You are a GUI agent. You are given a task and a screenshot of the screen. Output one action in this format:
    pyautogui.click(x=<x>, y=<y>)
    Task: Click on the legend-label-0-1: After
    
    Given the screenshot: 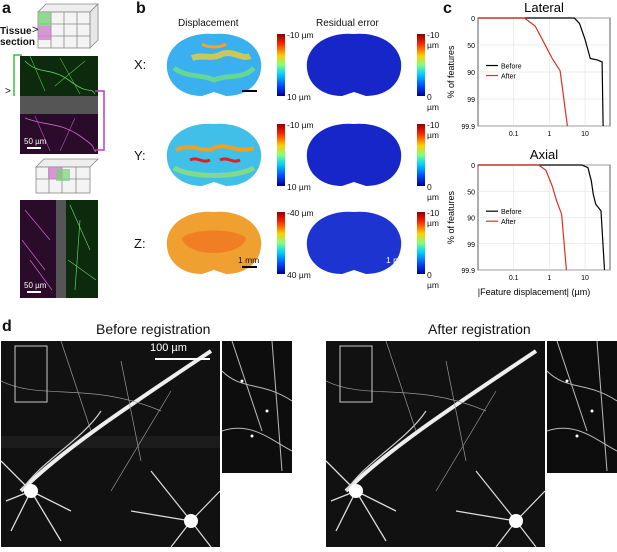 What is the action you would take?
    pyautogui.click(x=508, y=77)
    